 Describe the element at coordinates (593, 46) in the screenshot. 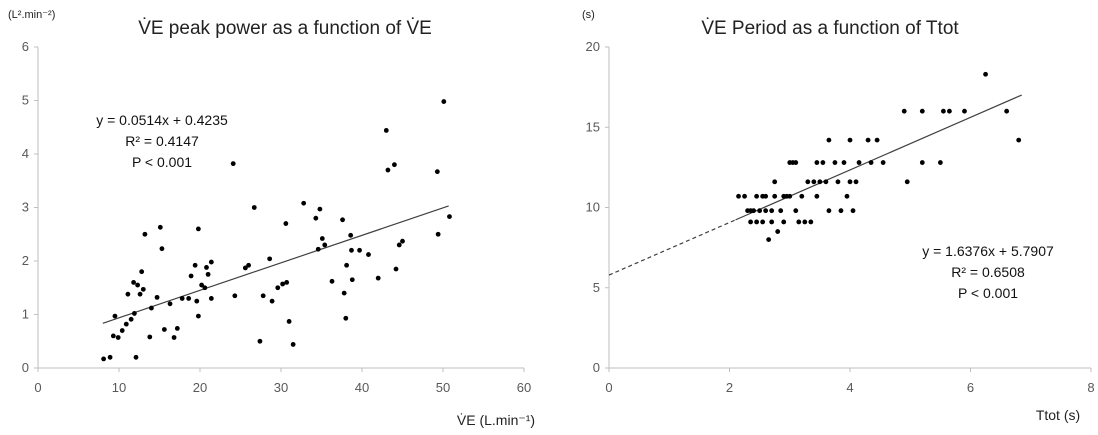

I see `chart2-y-tick-label: 20` at that location.